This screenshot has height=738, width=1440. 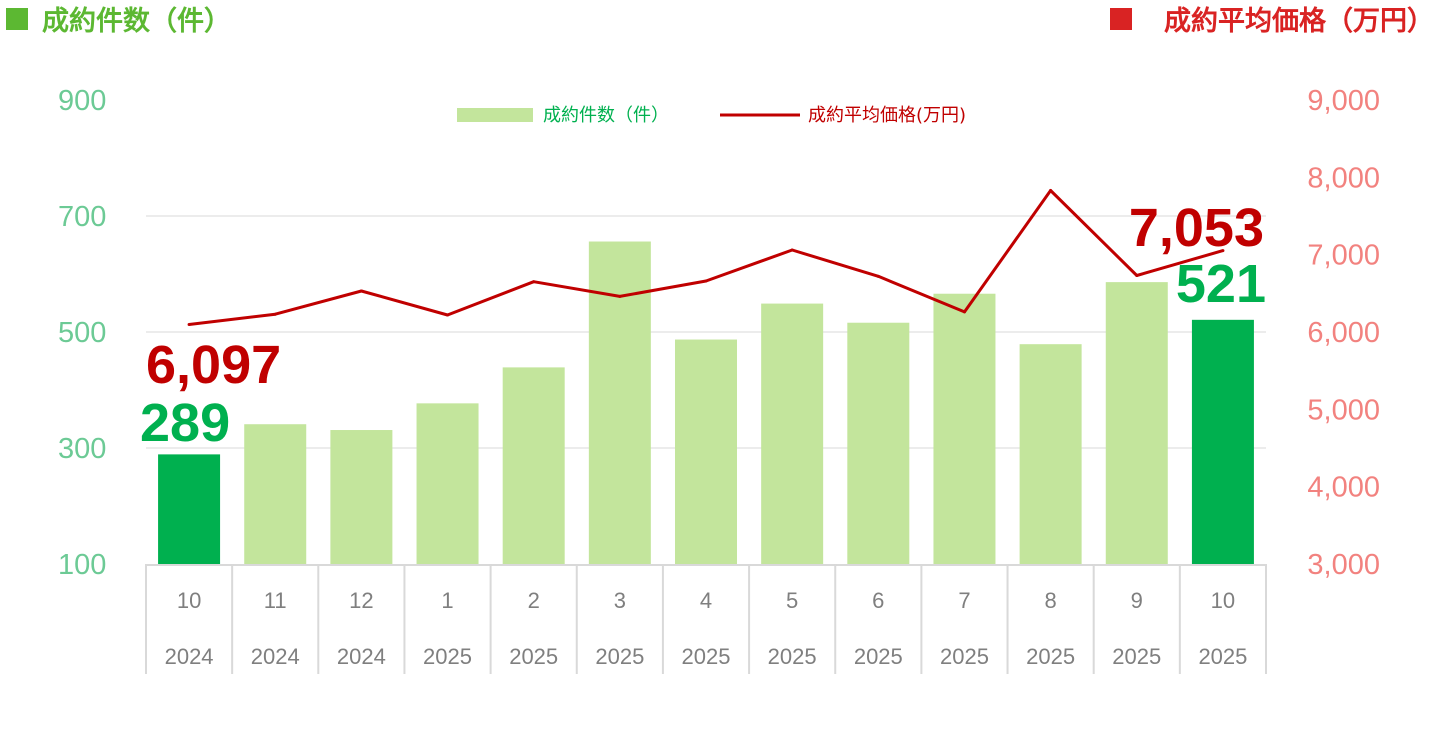 What do you see at coordinates (1343, 410) in the screenshot?
I see `right-tick-label: 5,000` at bounding box center [1343, 410].